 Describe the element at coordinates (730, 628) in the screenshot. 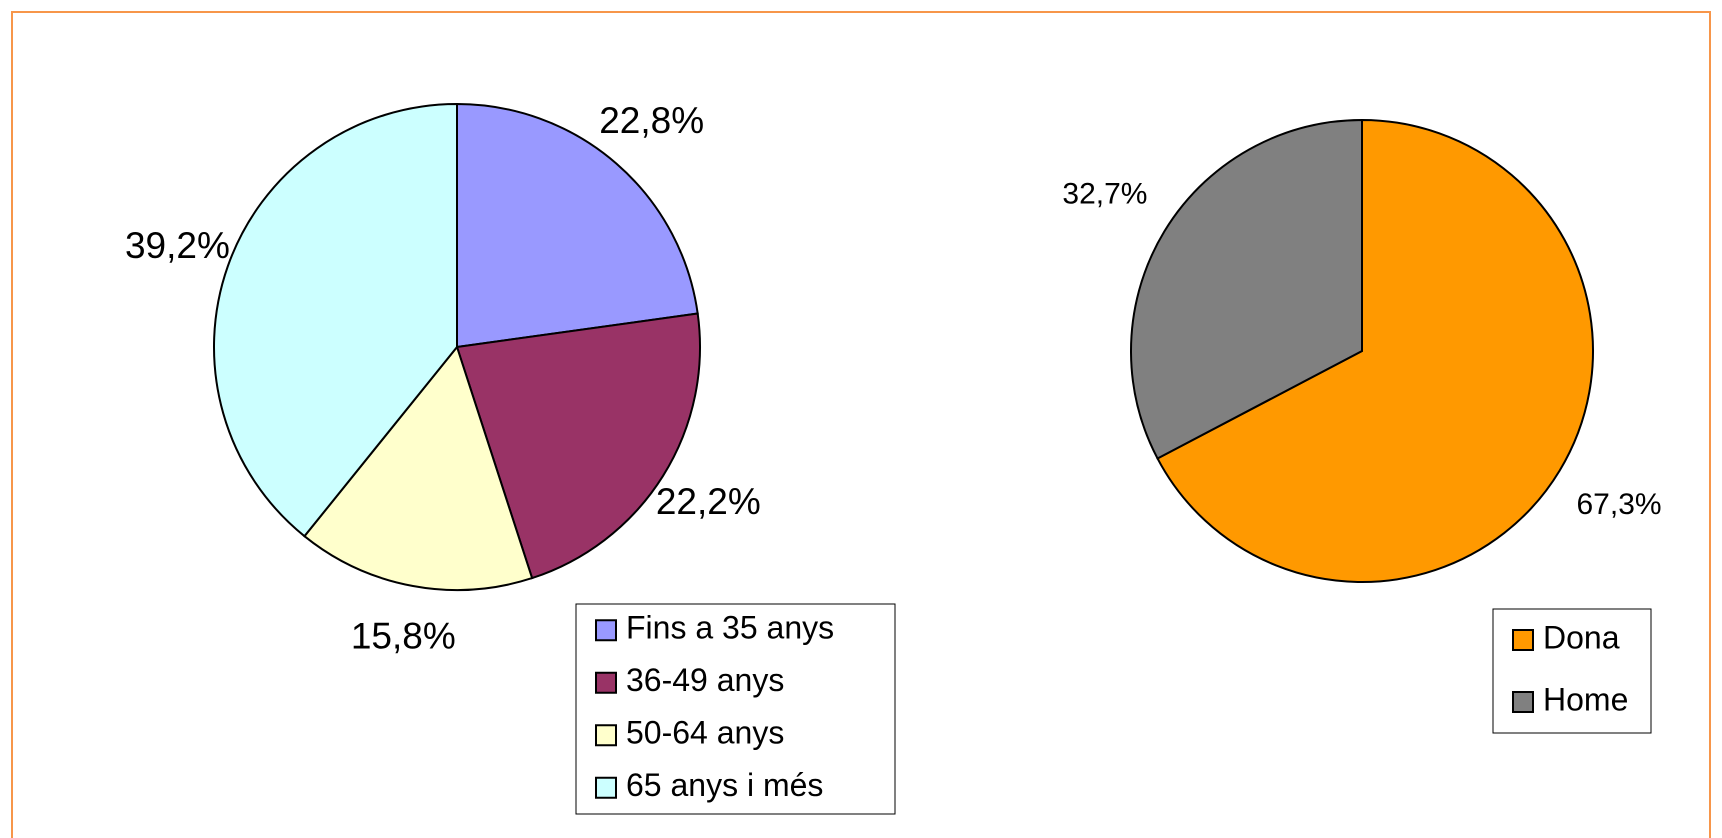

I see `legend-label: Fins a 35 anys` at that location.